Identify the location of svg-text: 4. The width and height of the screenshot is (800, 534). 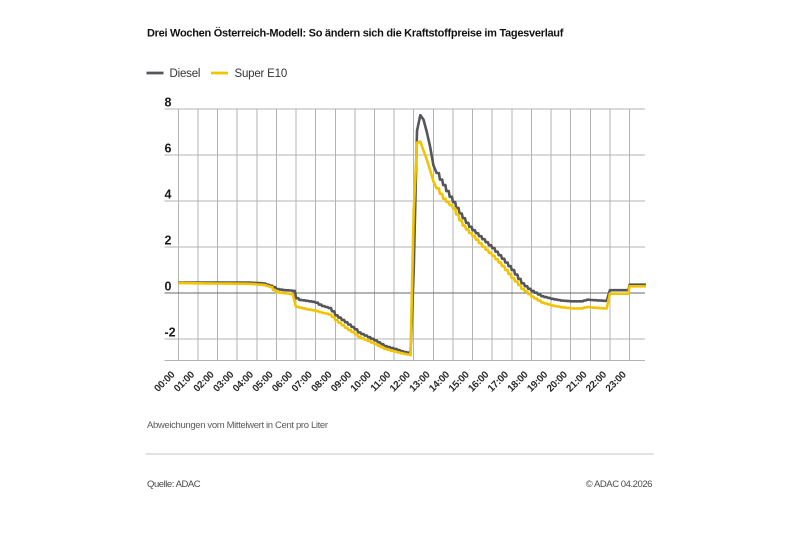
(168, 195).